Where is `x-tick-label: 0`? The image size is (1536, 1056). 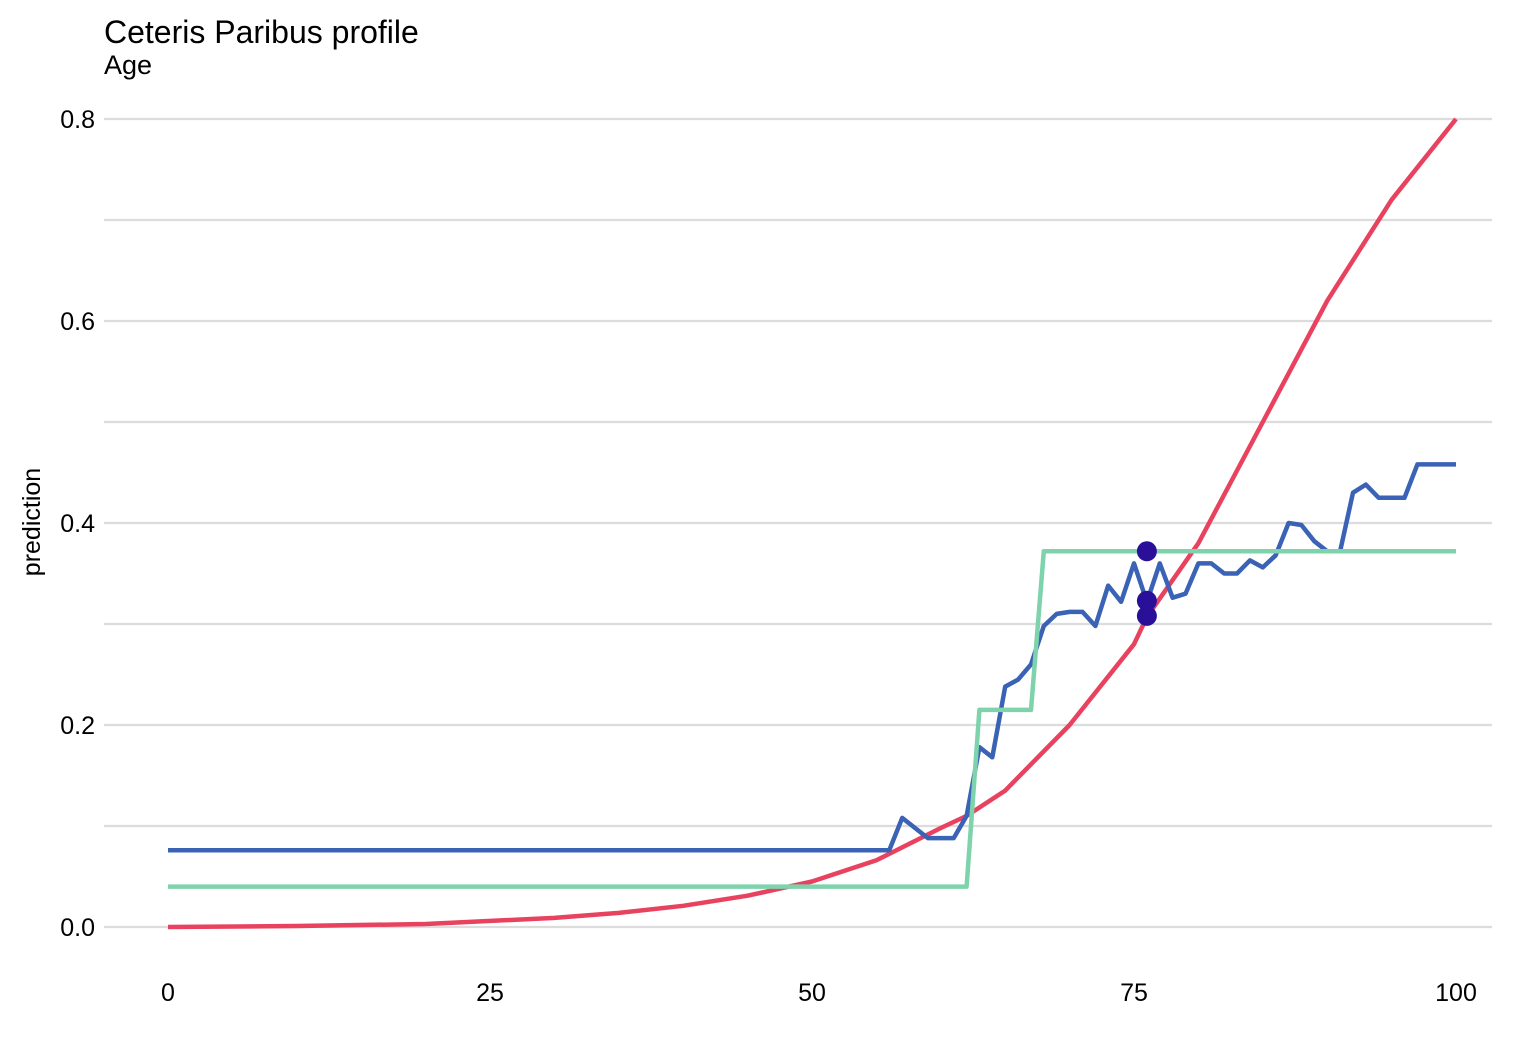 x-tick-label: 0 is located at coordinates (168, 993).